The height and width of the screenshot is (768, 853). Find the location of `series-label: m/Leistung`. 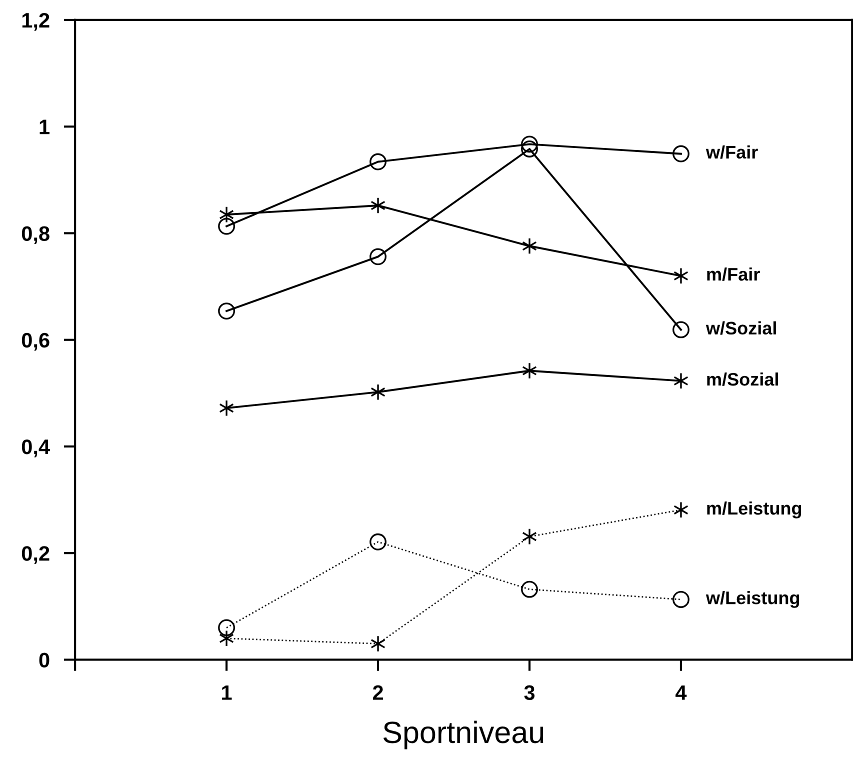

series-label: m/Leistung is located at coordinates (754, 509).